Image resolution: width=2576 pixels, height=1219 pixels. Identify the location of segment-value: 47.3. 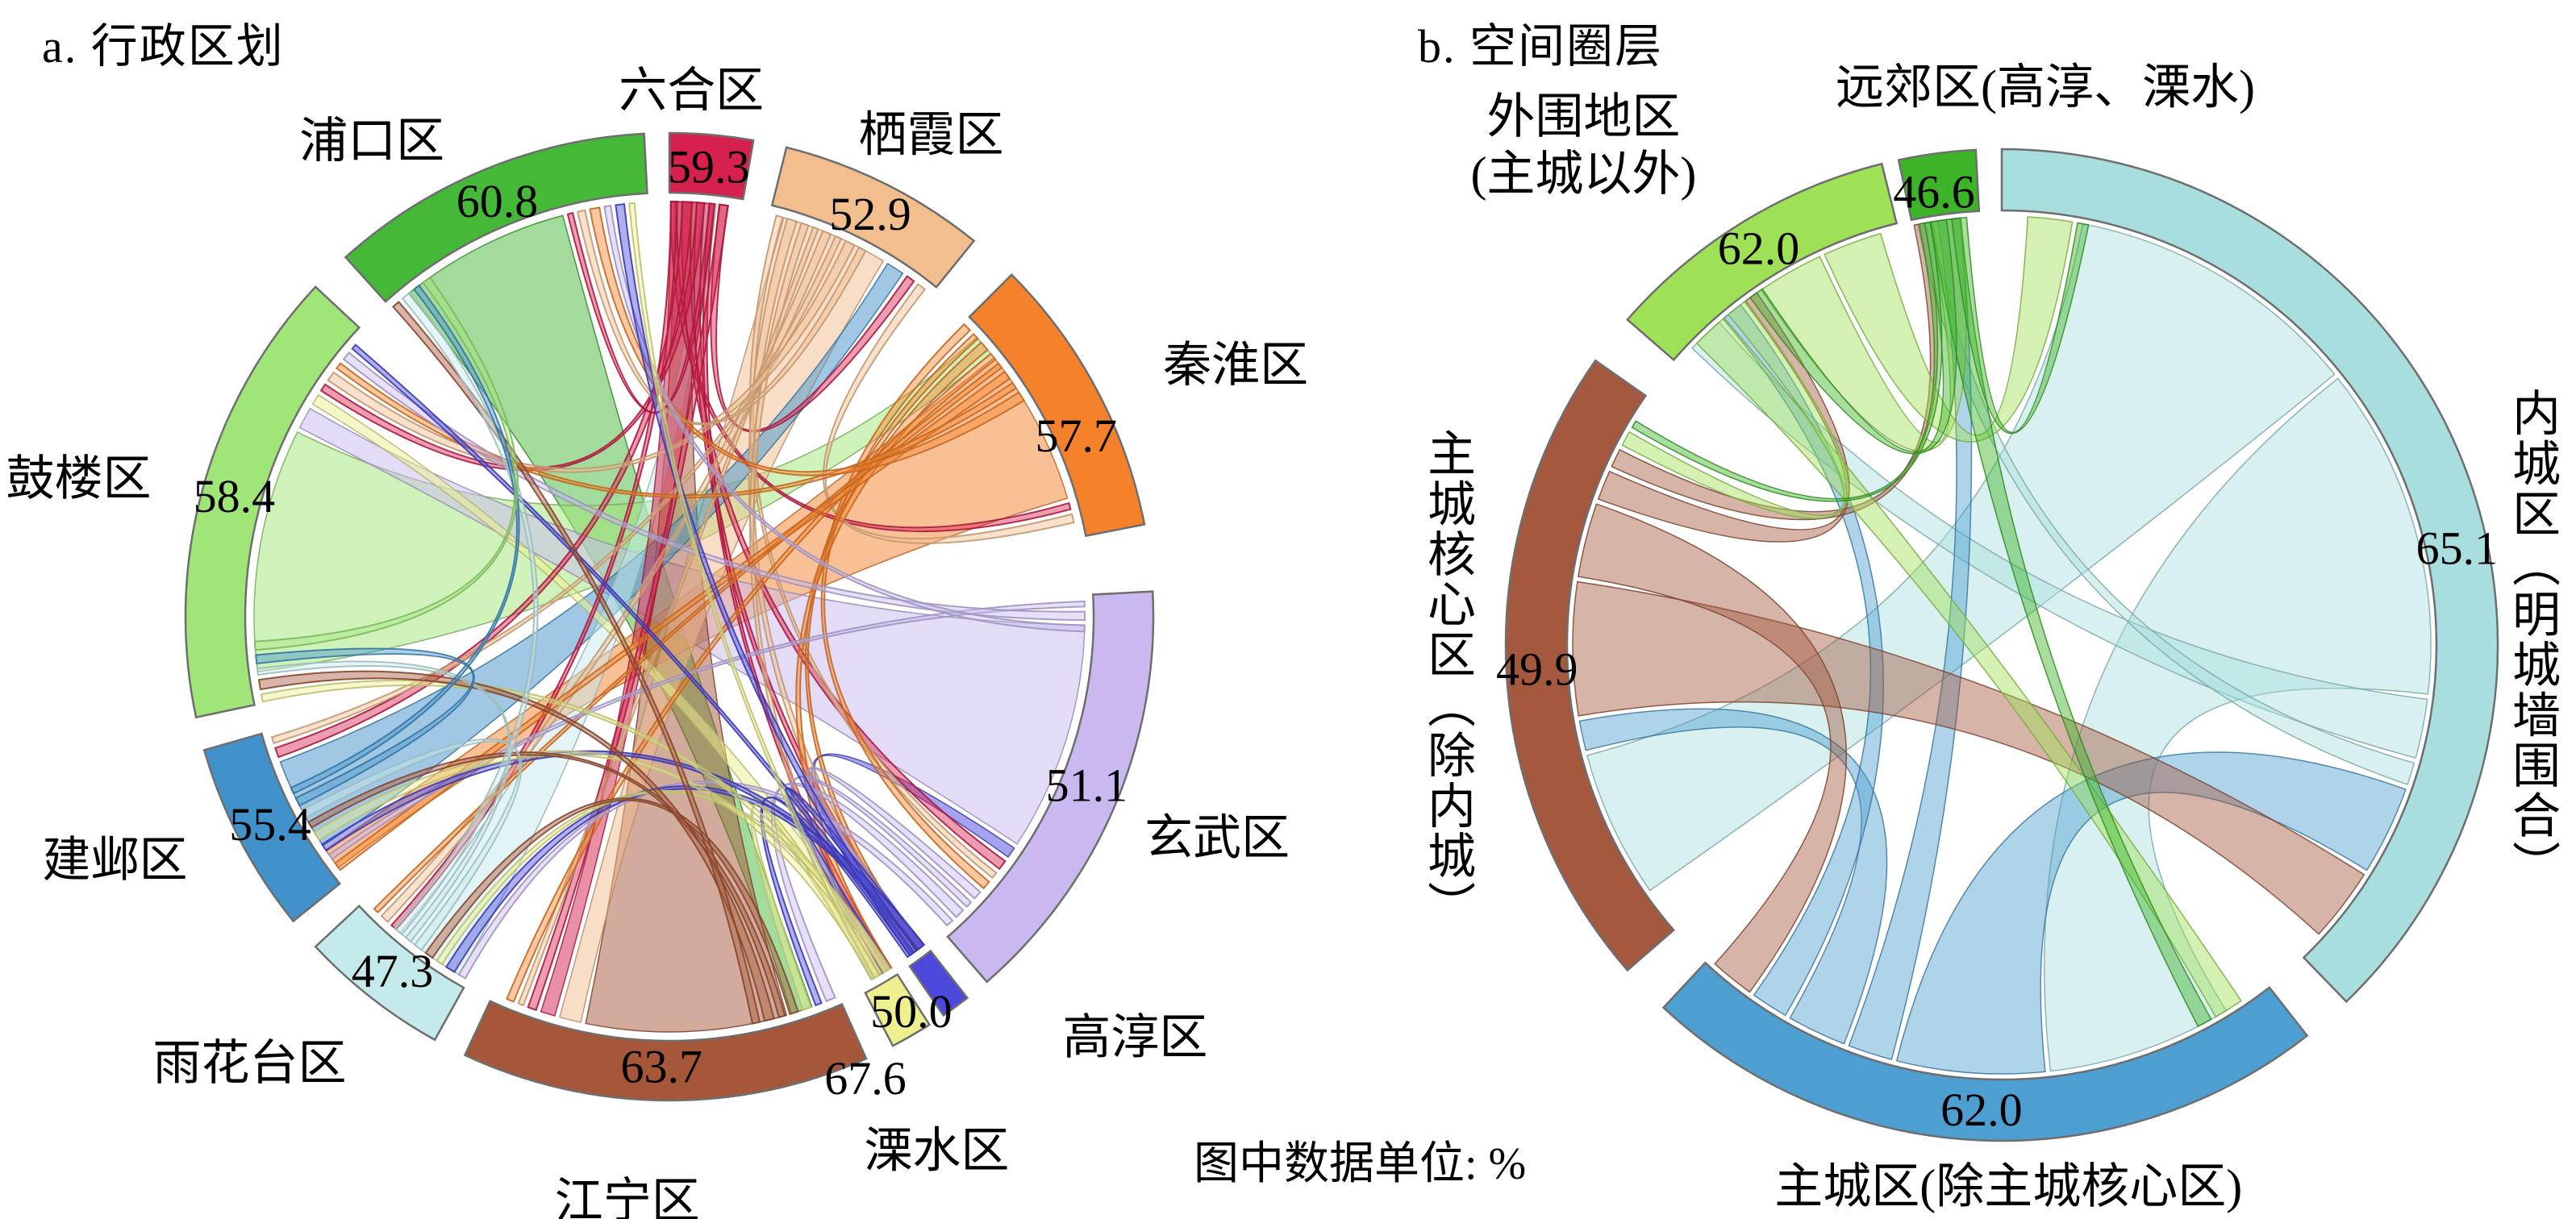
(393, 971).